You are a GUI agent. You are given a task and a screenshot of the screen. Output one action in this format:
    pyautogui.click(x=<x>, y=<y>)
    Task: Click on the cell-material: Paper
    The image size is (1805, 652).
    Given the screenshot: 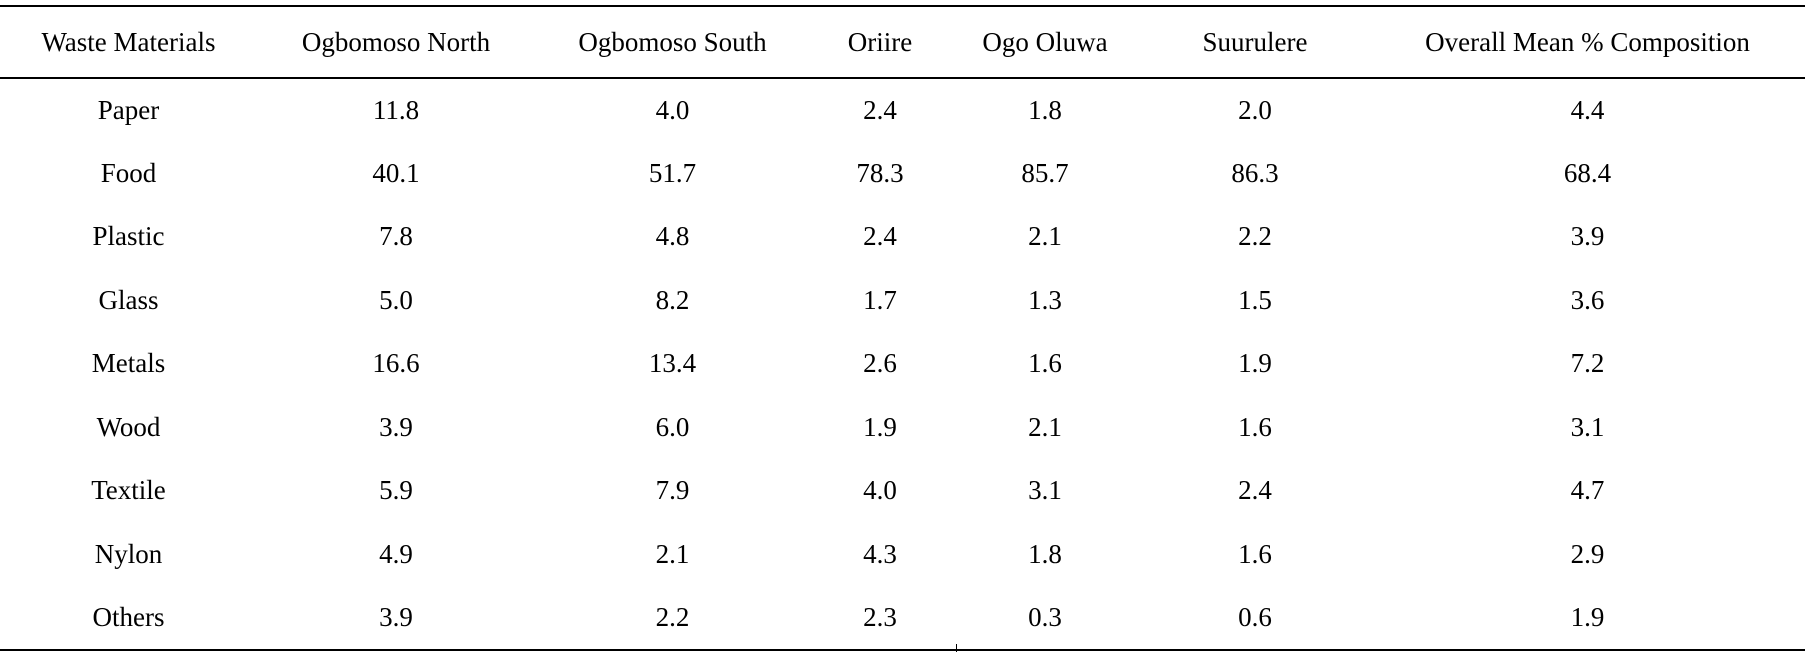 What is the action you would take?
    pyautogui.click(x=128, y=109)
    